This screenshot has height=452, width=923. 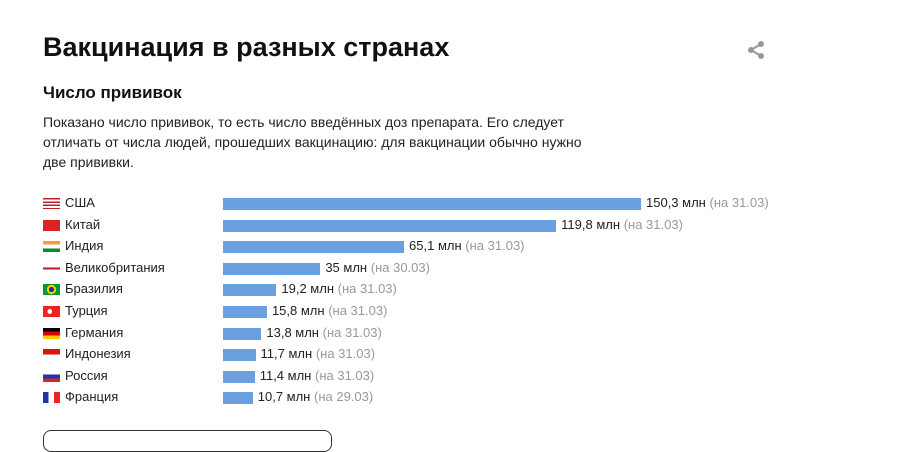 I want to click on value-label: 19,2 млн (на 31.03), so click(x=338, y=288).